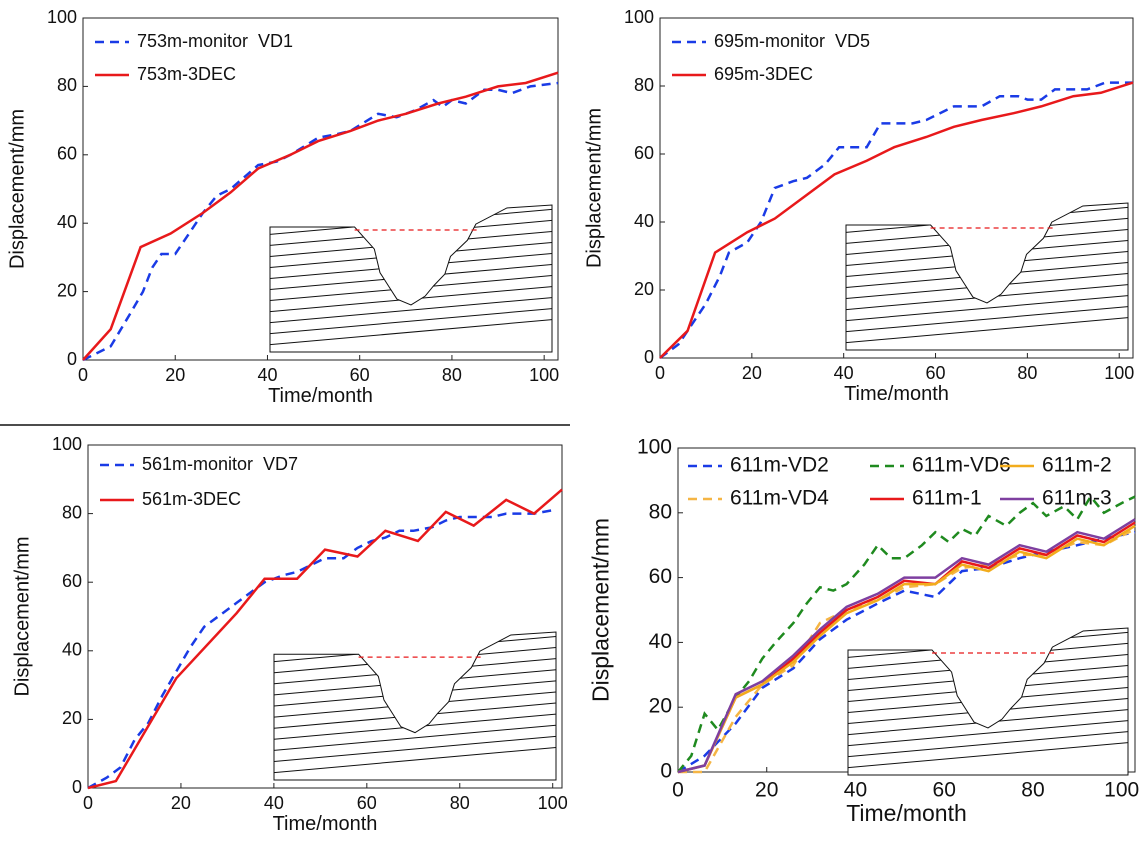 The width and height of the screenshot is (1146, 851). What do you see at coordinates (1077, 465) in the screenshot?
I see `legend-label: 611m-2` at bounding box center [1077, 465].